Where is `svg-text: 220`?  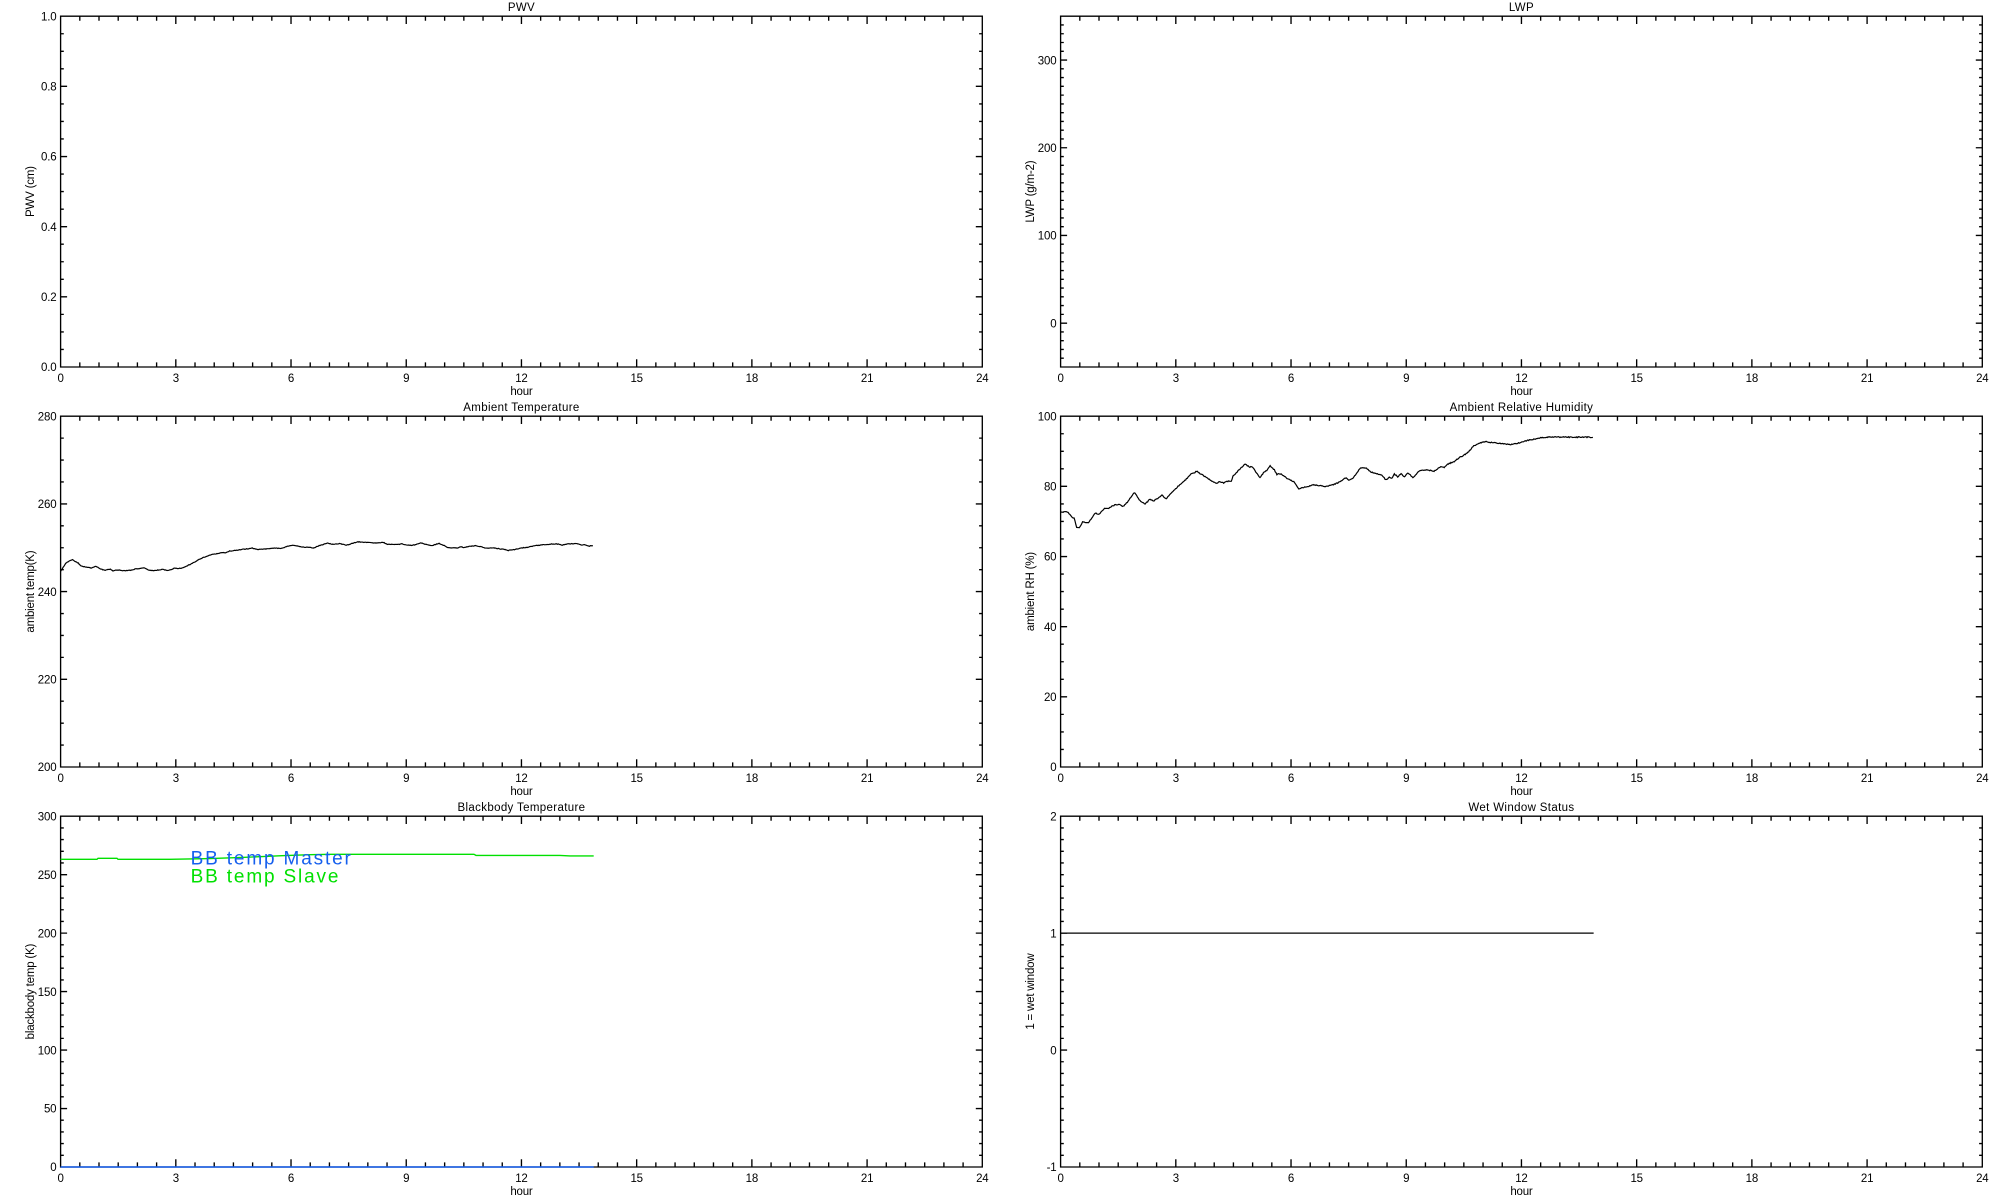 svg-text: 220 is located at coordinates (47, 681).